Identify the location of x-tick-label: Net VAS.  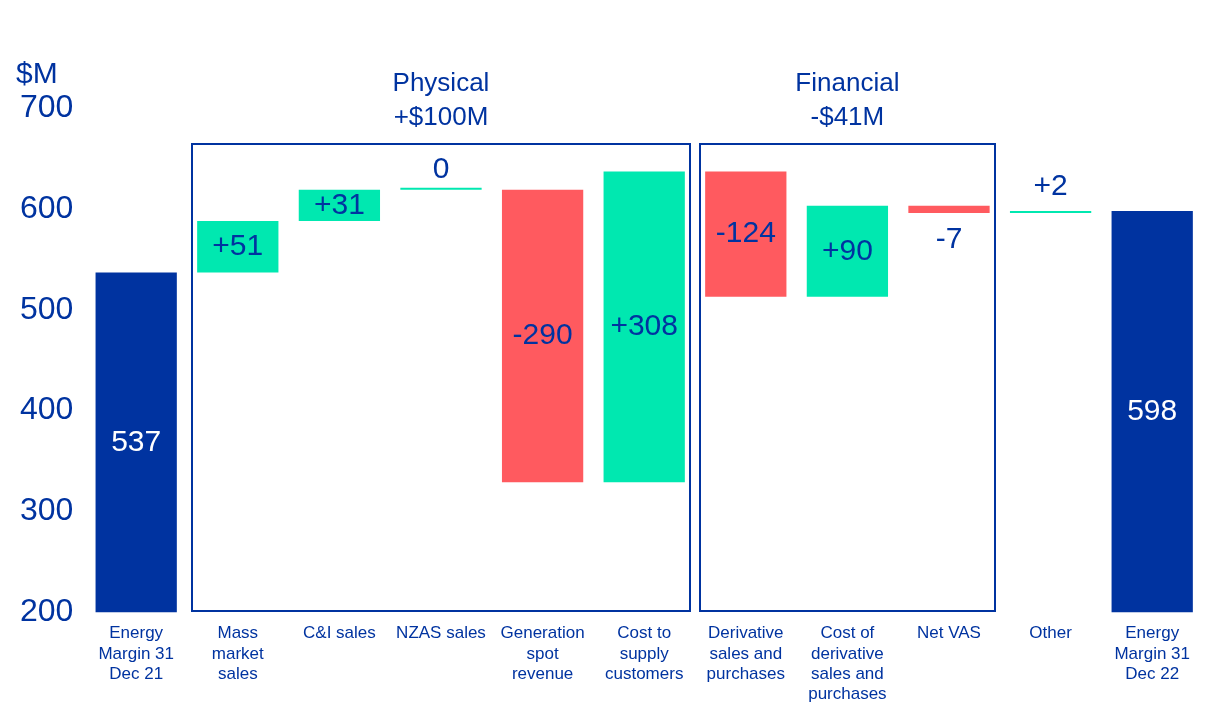
(949, 633).